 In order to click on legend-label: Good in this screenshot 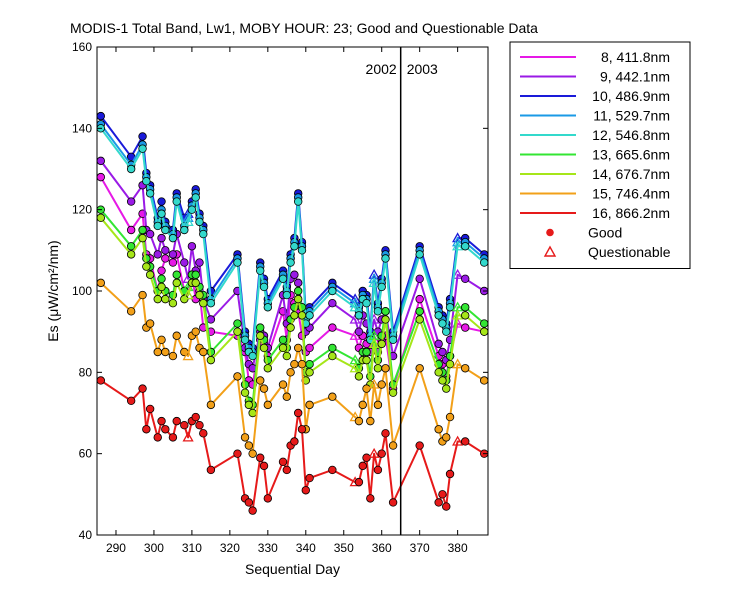, I will do `click(605, 233)`.